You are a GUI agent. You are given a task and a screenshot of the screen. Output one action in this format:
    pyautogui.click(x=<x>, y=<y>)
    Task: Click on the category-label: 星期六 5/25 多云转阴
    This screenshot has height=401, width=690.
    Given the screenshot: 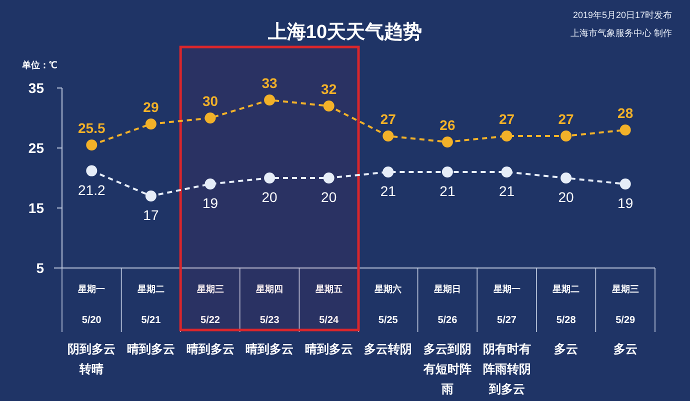 What is the action you would take?
    pyautogui.click(x=388, y=320)
    